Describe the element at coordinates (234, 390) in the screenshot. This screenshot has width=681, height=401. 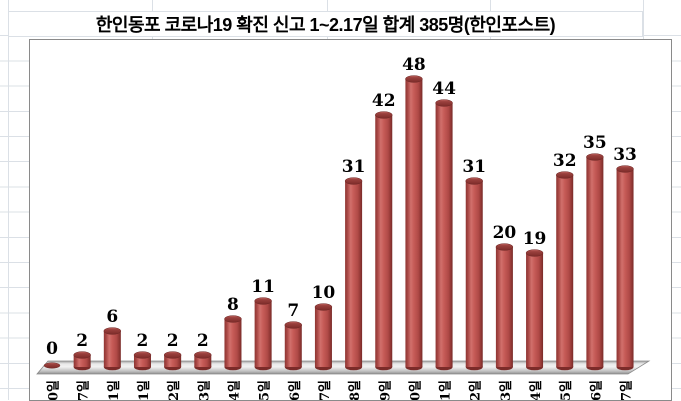
I see `x-axis-label: 2.4일` at that location.